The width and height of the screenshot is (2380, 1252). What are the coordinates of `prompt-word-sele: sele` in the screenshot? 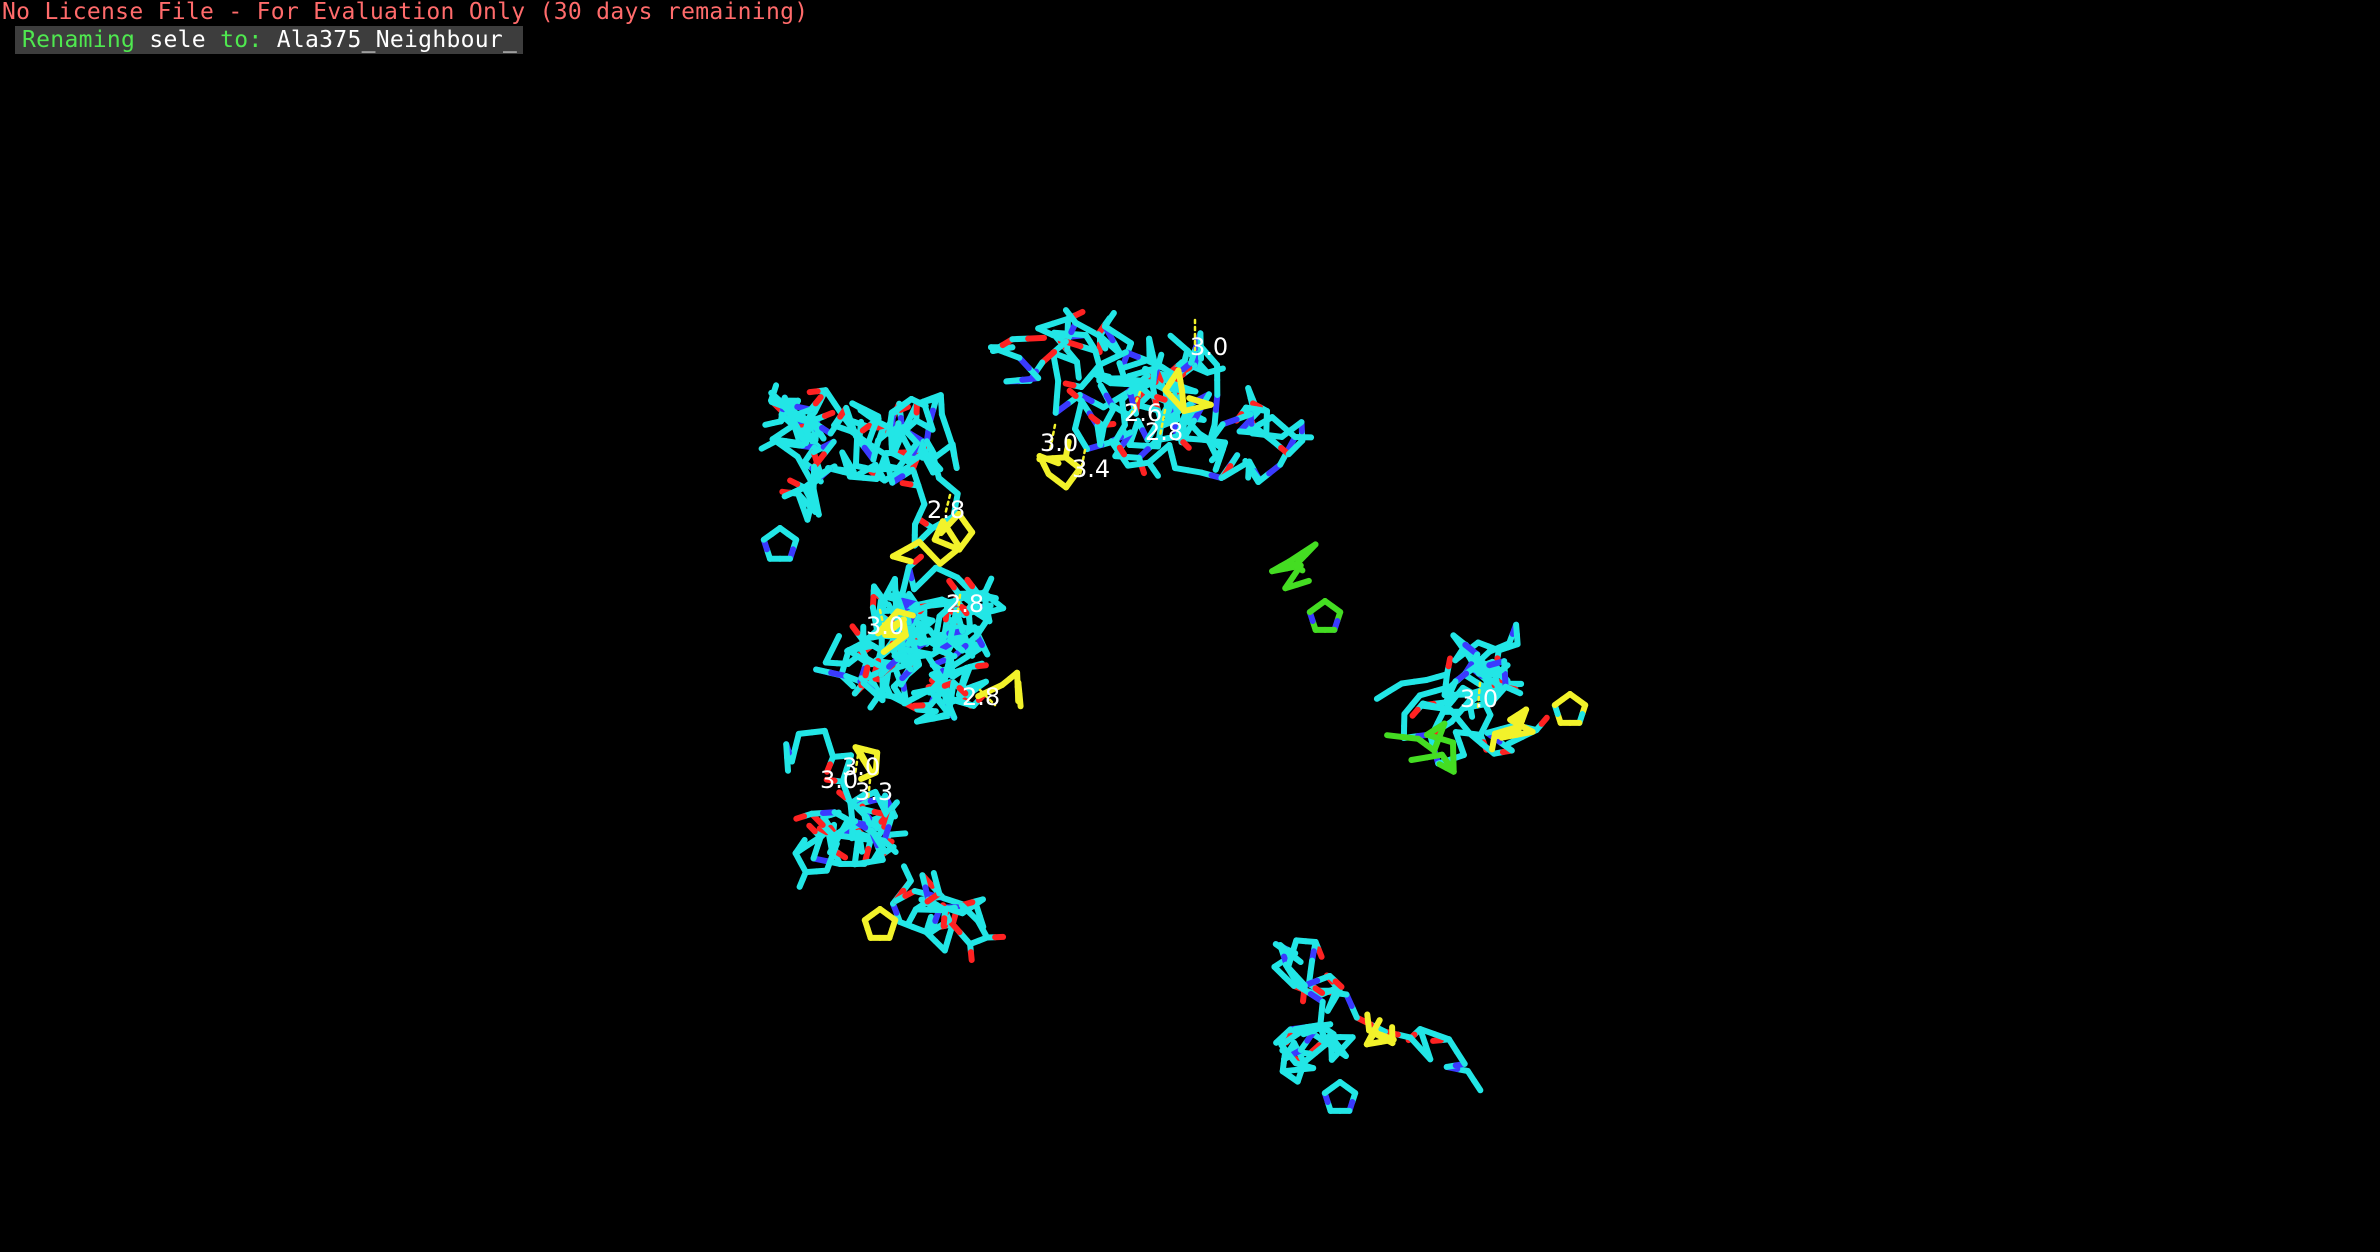 It's located at (177, 40).